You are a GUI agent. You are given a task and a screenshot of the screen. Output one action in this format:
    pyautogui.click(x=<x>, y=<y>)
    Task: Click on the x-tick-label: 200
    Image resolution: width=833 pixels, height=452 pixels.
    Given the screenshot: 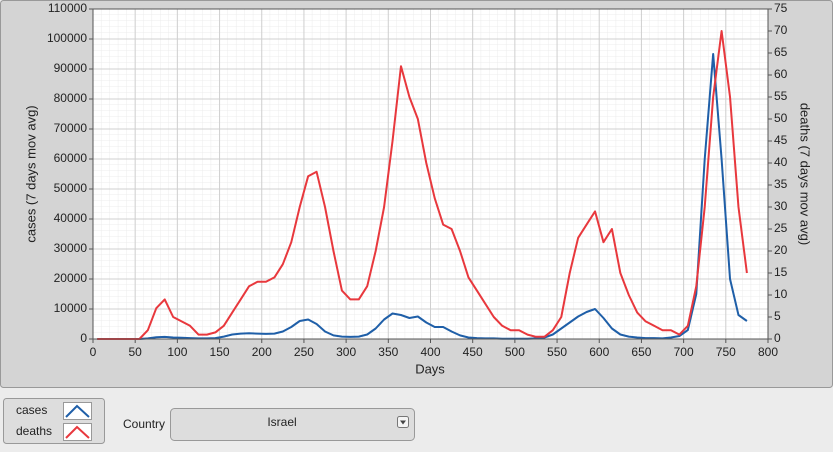 What is the action you would take?
    pyautogui.click(x=262, y=352)
    